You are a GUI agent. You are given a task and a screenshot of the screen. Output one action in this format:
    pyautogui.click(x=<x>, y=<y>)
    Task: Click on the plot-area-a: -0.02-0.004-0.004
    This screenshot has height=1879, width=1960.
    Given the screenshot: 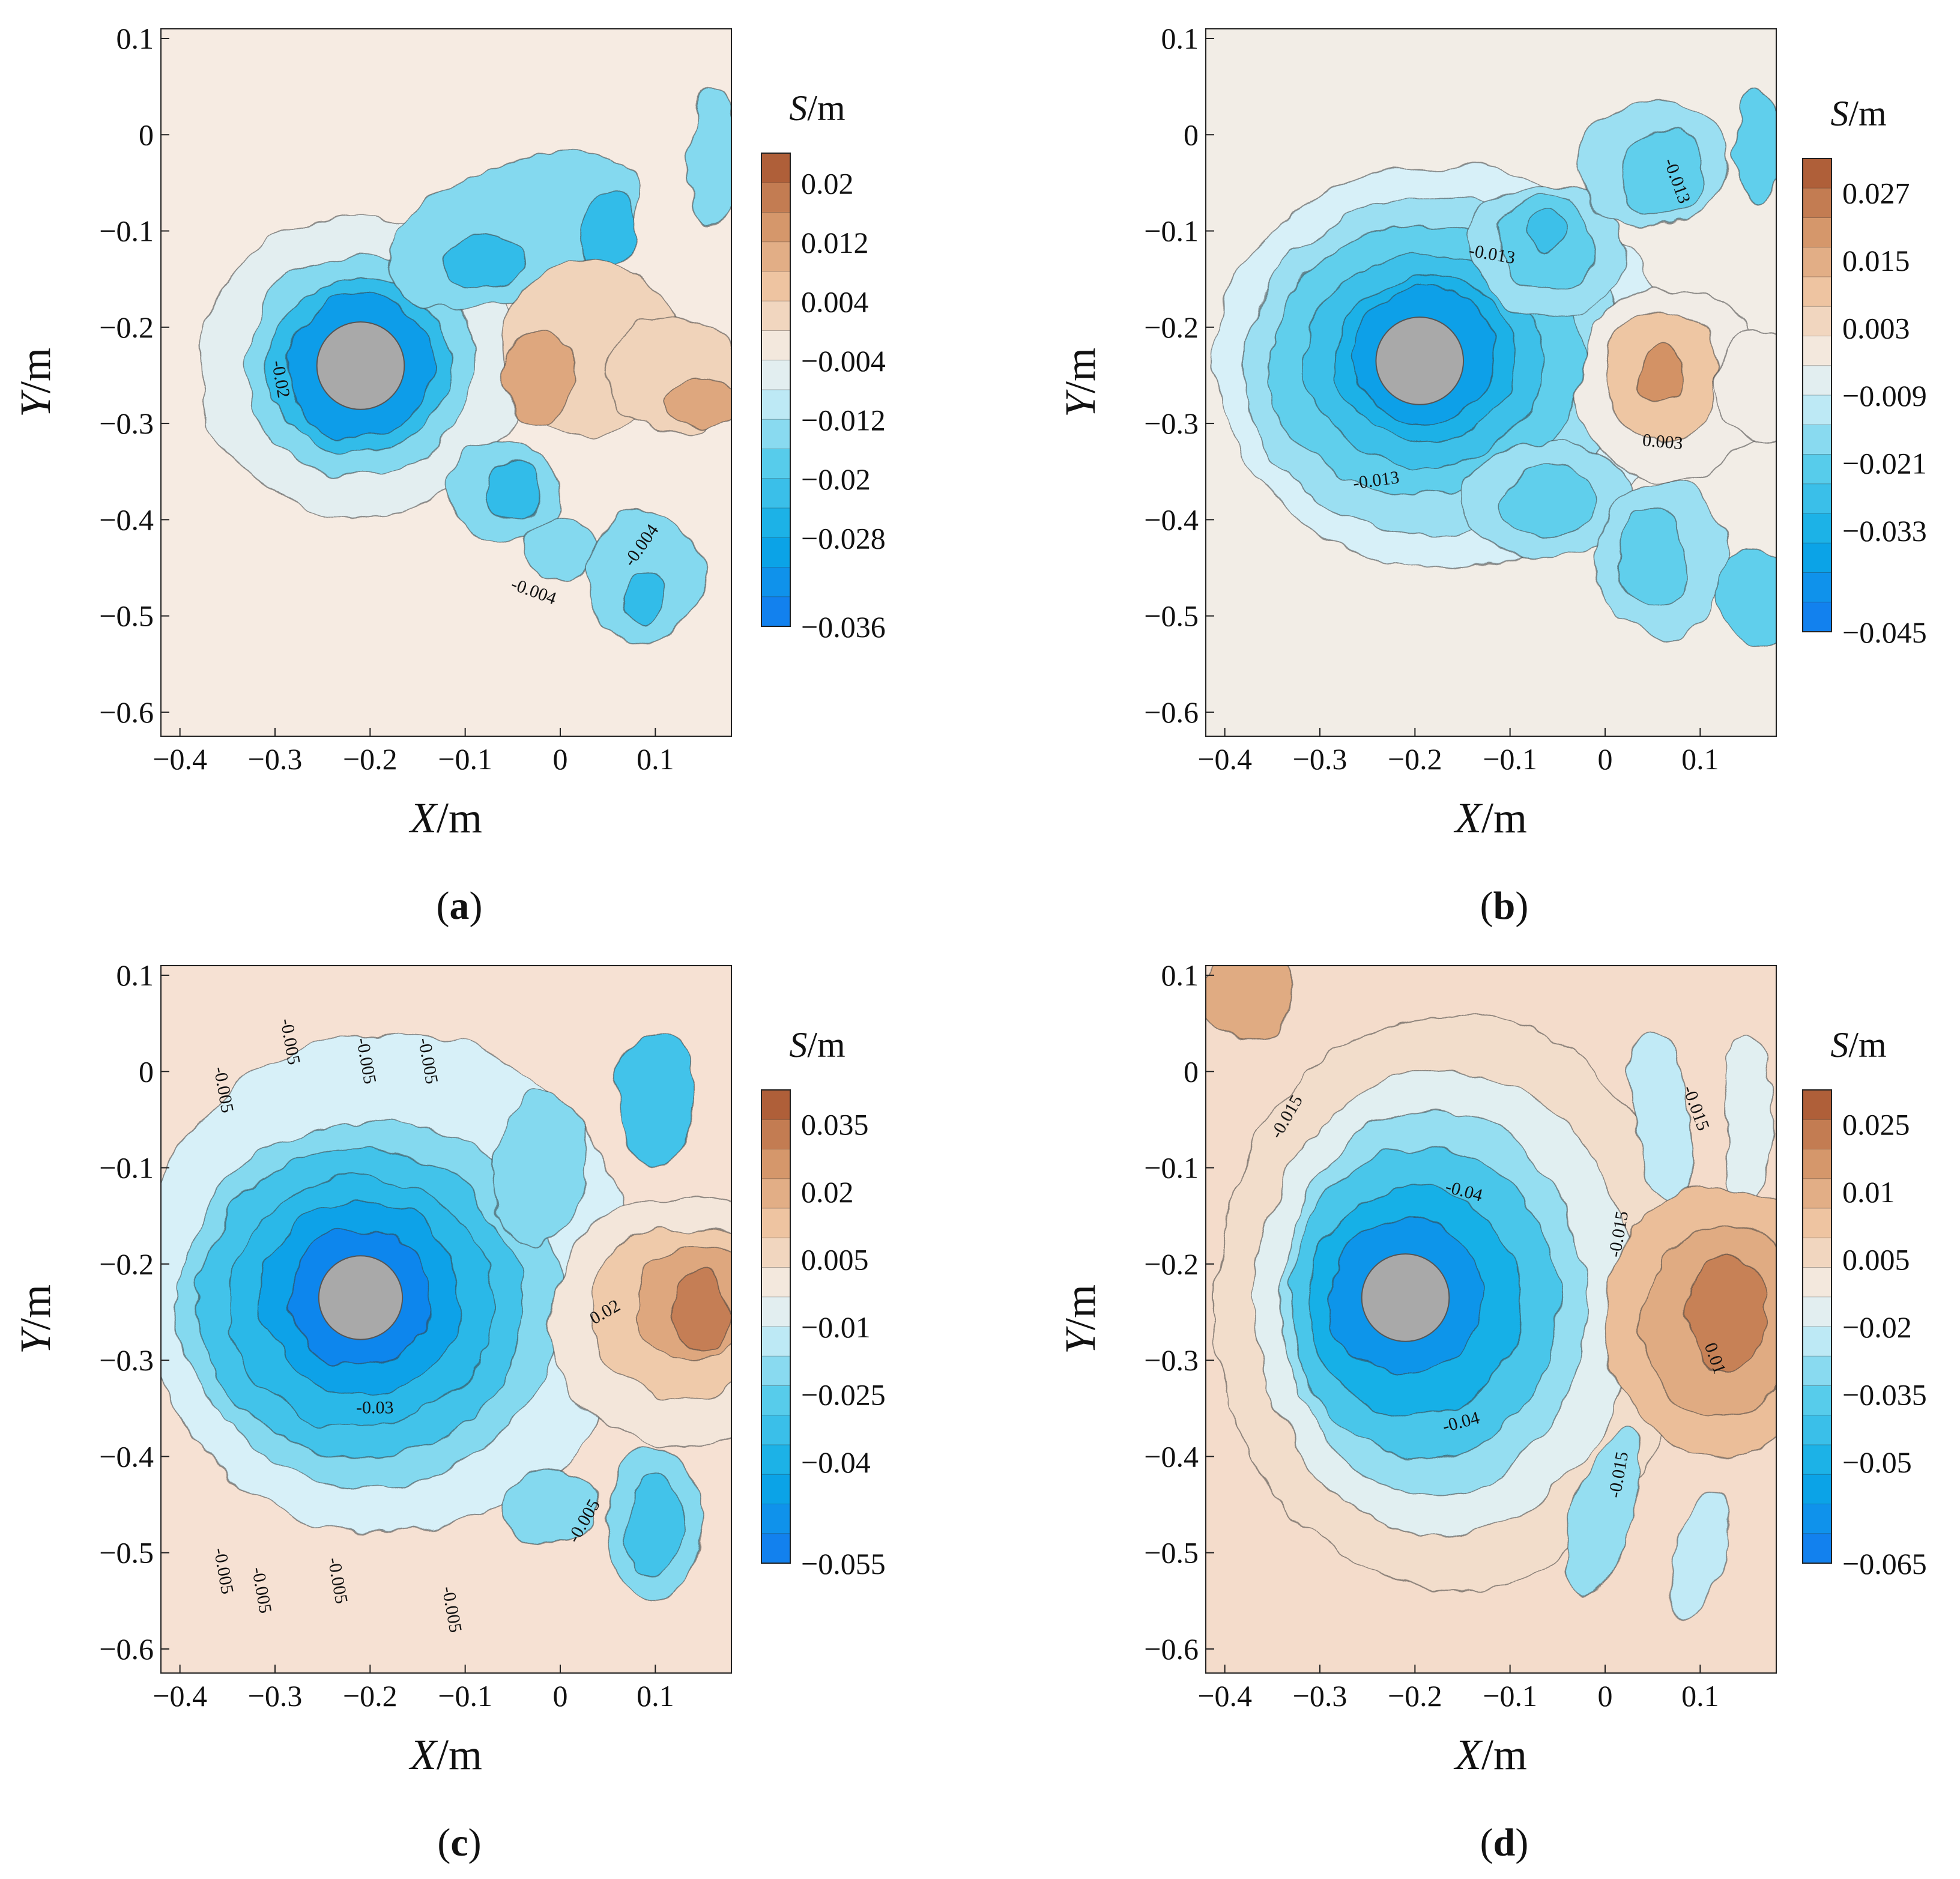 What is the action you would take?
    pyautogui.click(x=446, y=382)
    